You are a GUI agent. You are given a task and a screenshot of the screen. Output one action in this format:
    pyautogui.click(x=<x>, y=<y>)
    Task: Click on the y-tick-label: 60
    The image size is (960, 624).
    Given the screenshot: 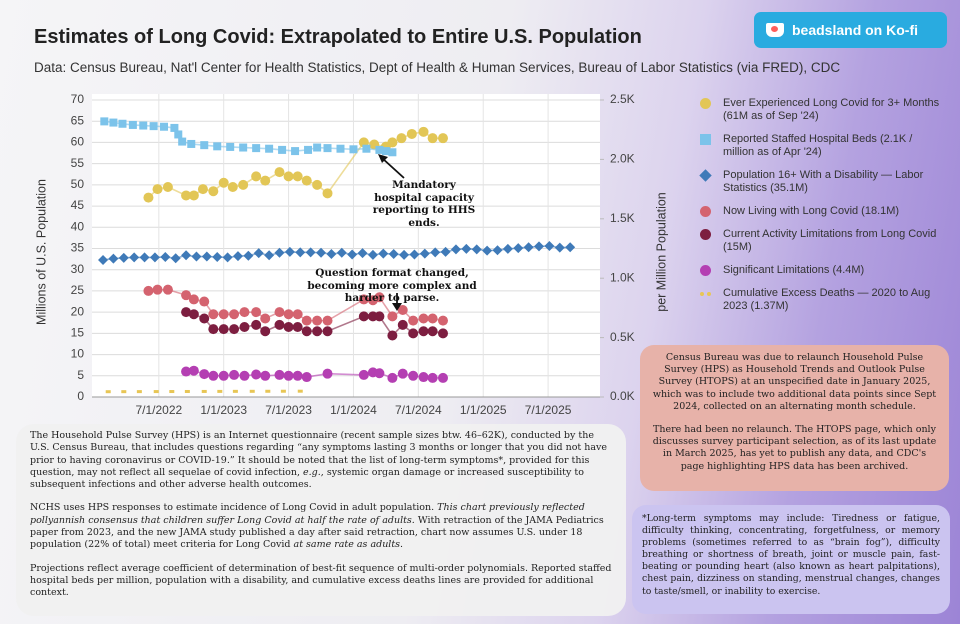 What is the action you would take?
    pyautogui.click(x=78, y=142)
    